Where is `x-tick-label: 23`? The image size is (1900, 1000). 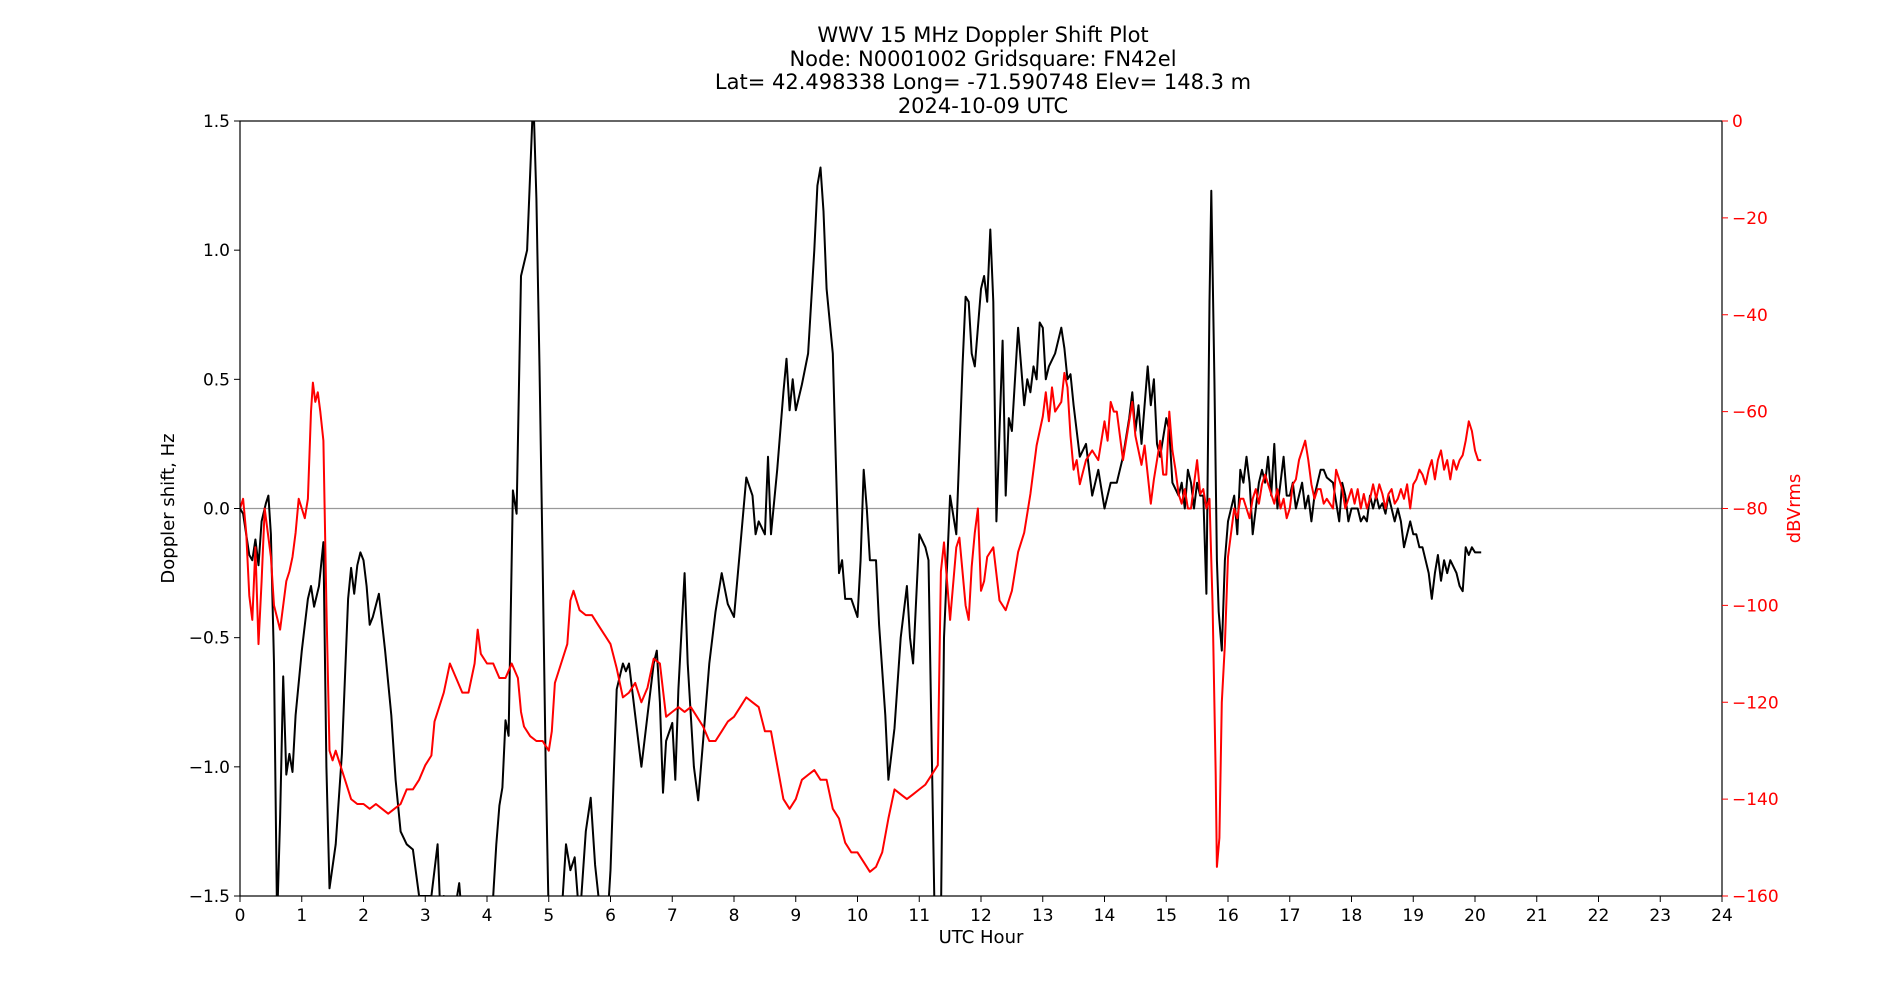 x-tick-label: 23 is located at coordinates (1660, 916).